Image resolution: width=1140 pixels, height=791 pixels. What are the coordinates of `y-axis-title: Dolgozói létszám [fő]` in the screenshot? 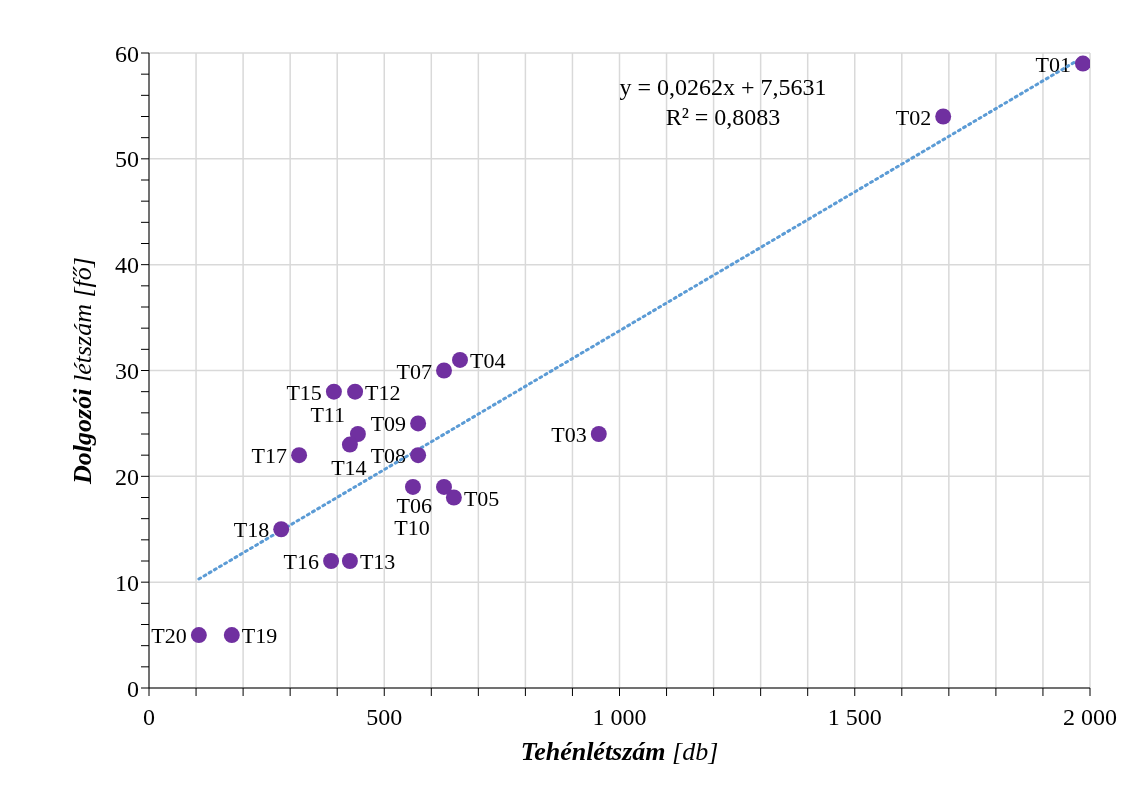 It's located at (82, 371).